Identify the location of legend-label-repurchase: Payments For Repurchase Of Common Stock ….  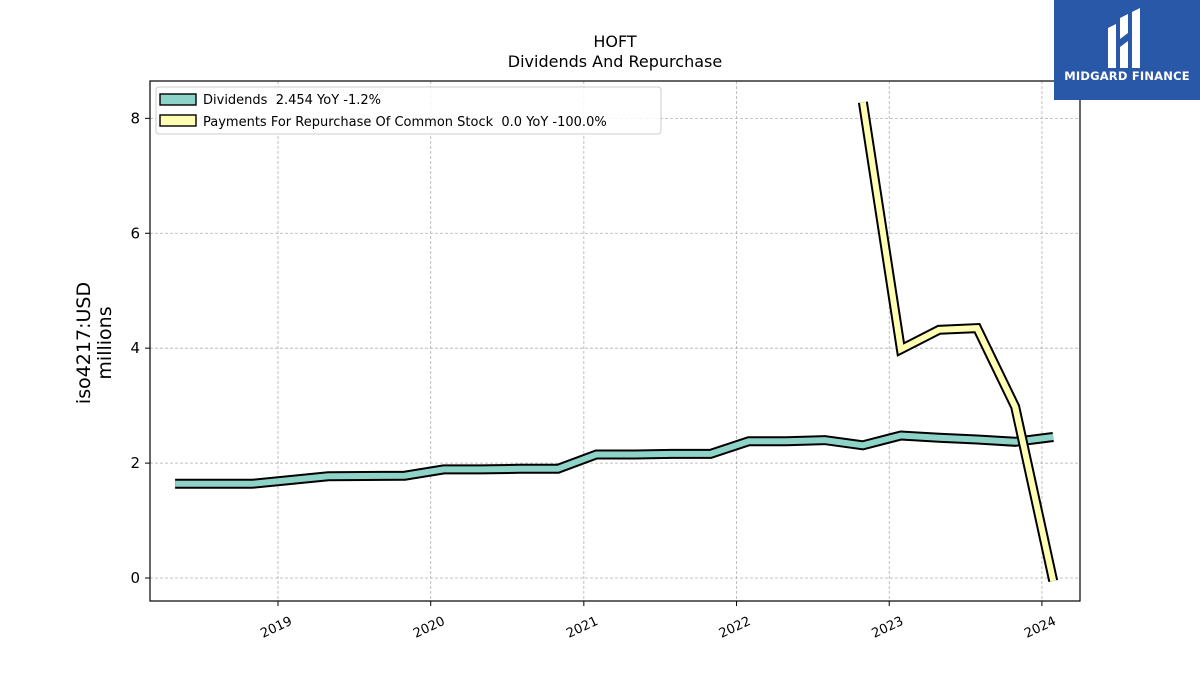
(405, 122).